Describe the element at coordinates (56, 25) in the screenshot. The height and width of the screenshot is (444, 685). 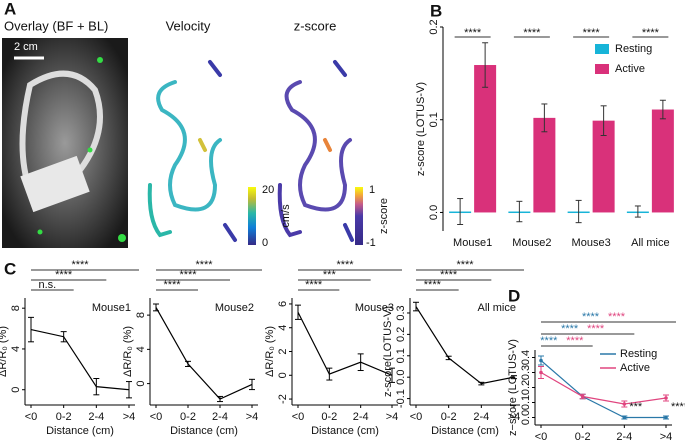
I see `image-title: Overlay (BF + BL)` at that location.